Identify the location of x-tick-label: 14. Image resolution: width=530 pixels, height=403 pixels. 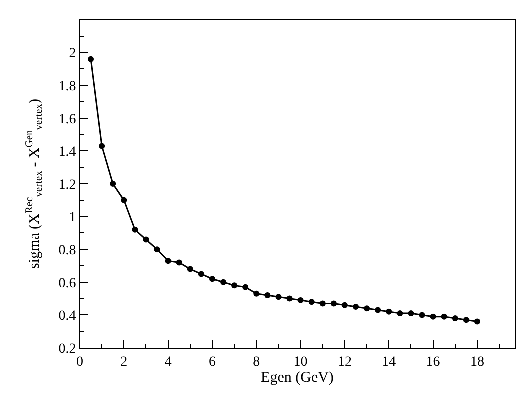
(389, 362).